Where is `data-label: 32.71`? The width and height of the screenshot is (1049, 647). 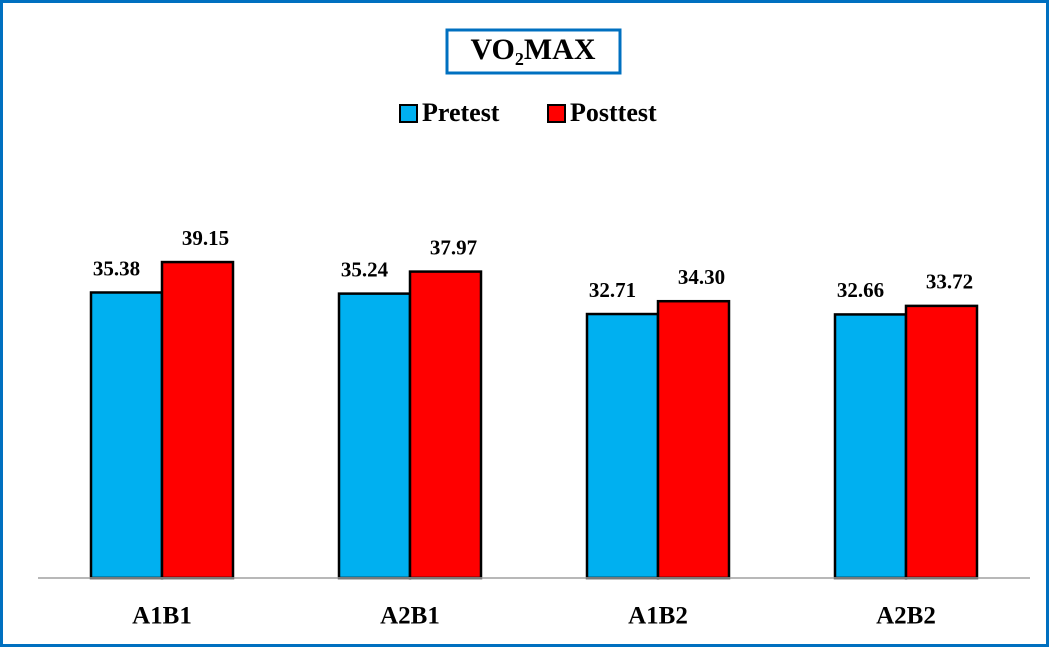
data-label: 32.71 is located at coordinates (612, 290).